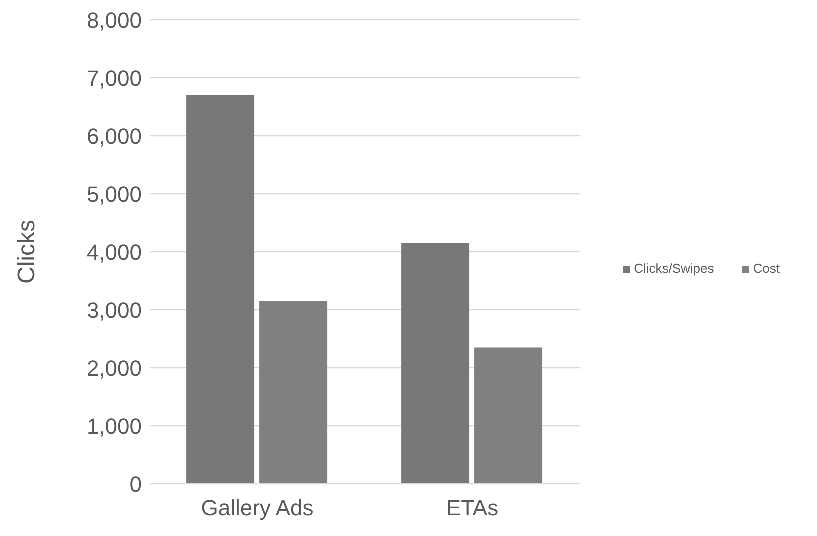 The height and width of the screenshot is (536, 817). Describe the element at coordinates (114, 78) in the screenshot. I see `y-tick-label: 7,000` at that location.